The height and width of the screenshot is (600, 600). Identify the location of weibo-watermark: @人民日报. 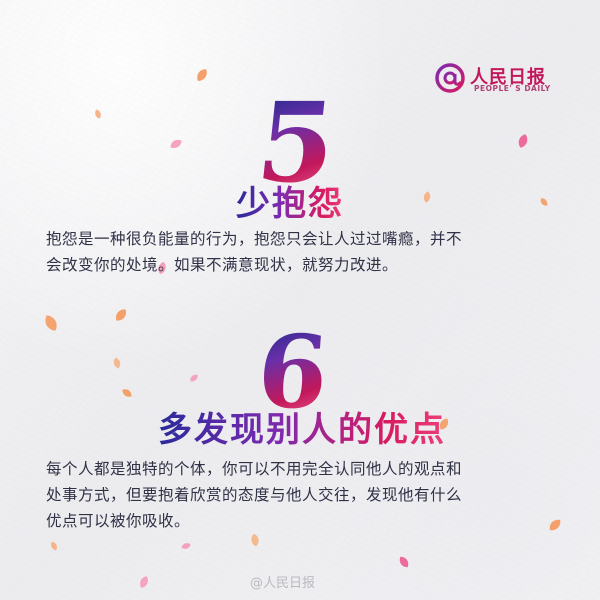
(283, 583).